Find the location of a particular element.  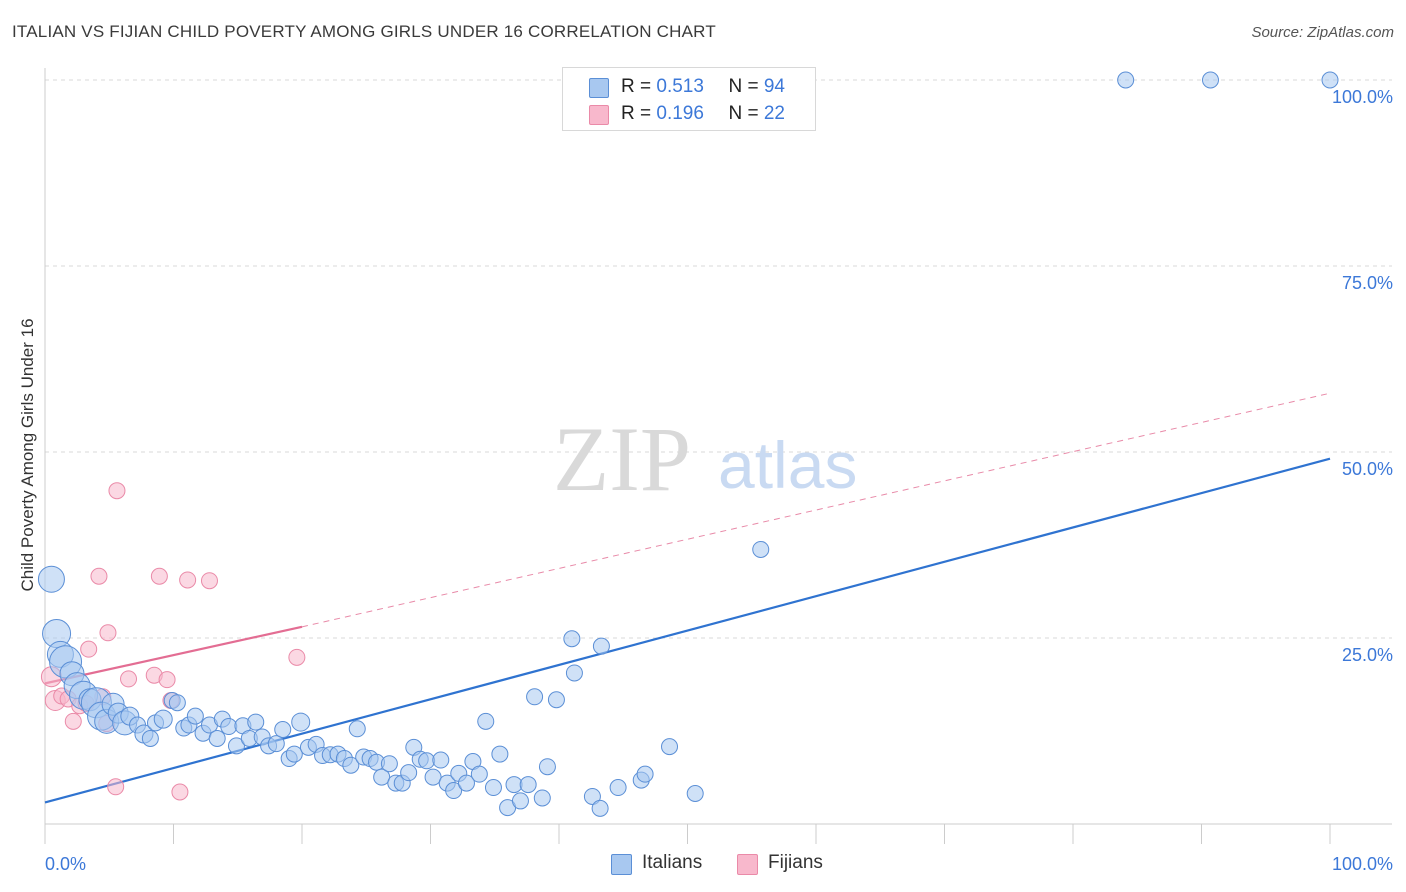

x-tick-label-max: 100.0% is located at coordinates (1362, 864).